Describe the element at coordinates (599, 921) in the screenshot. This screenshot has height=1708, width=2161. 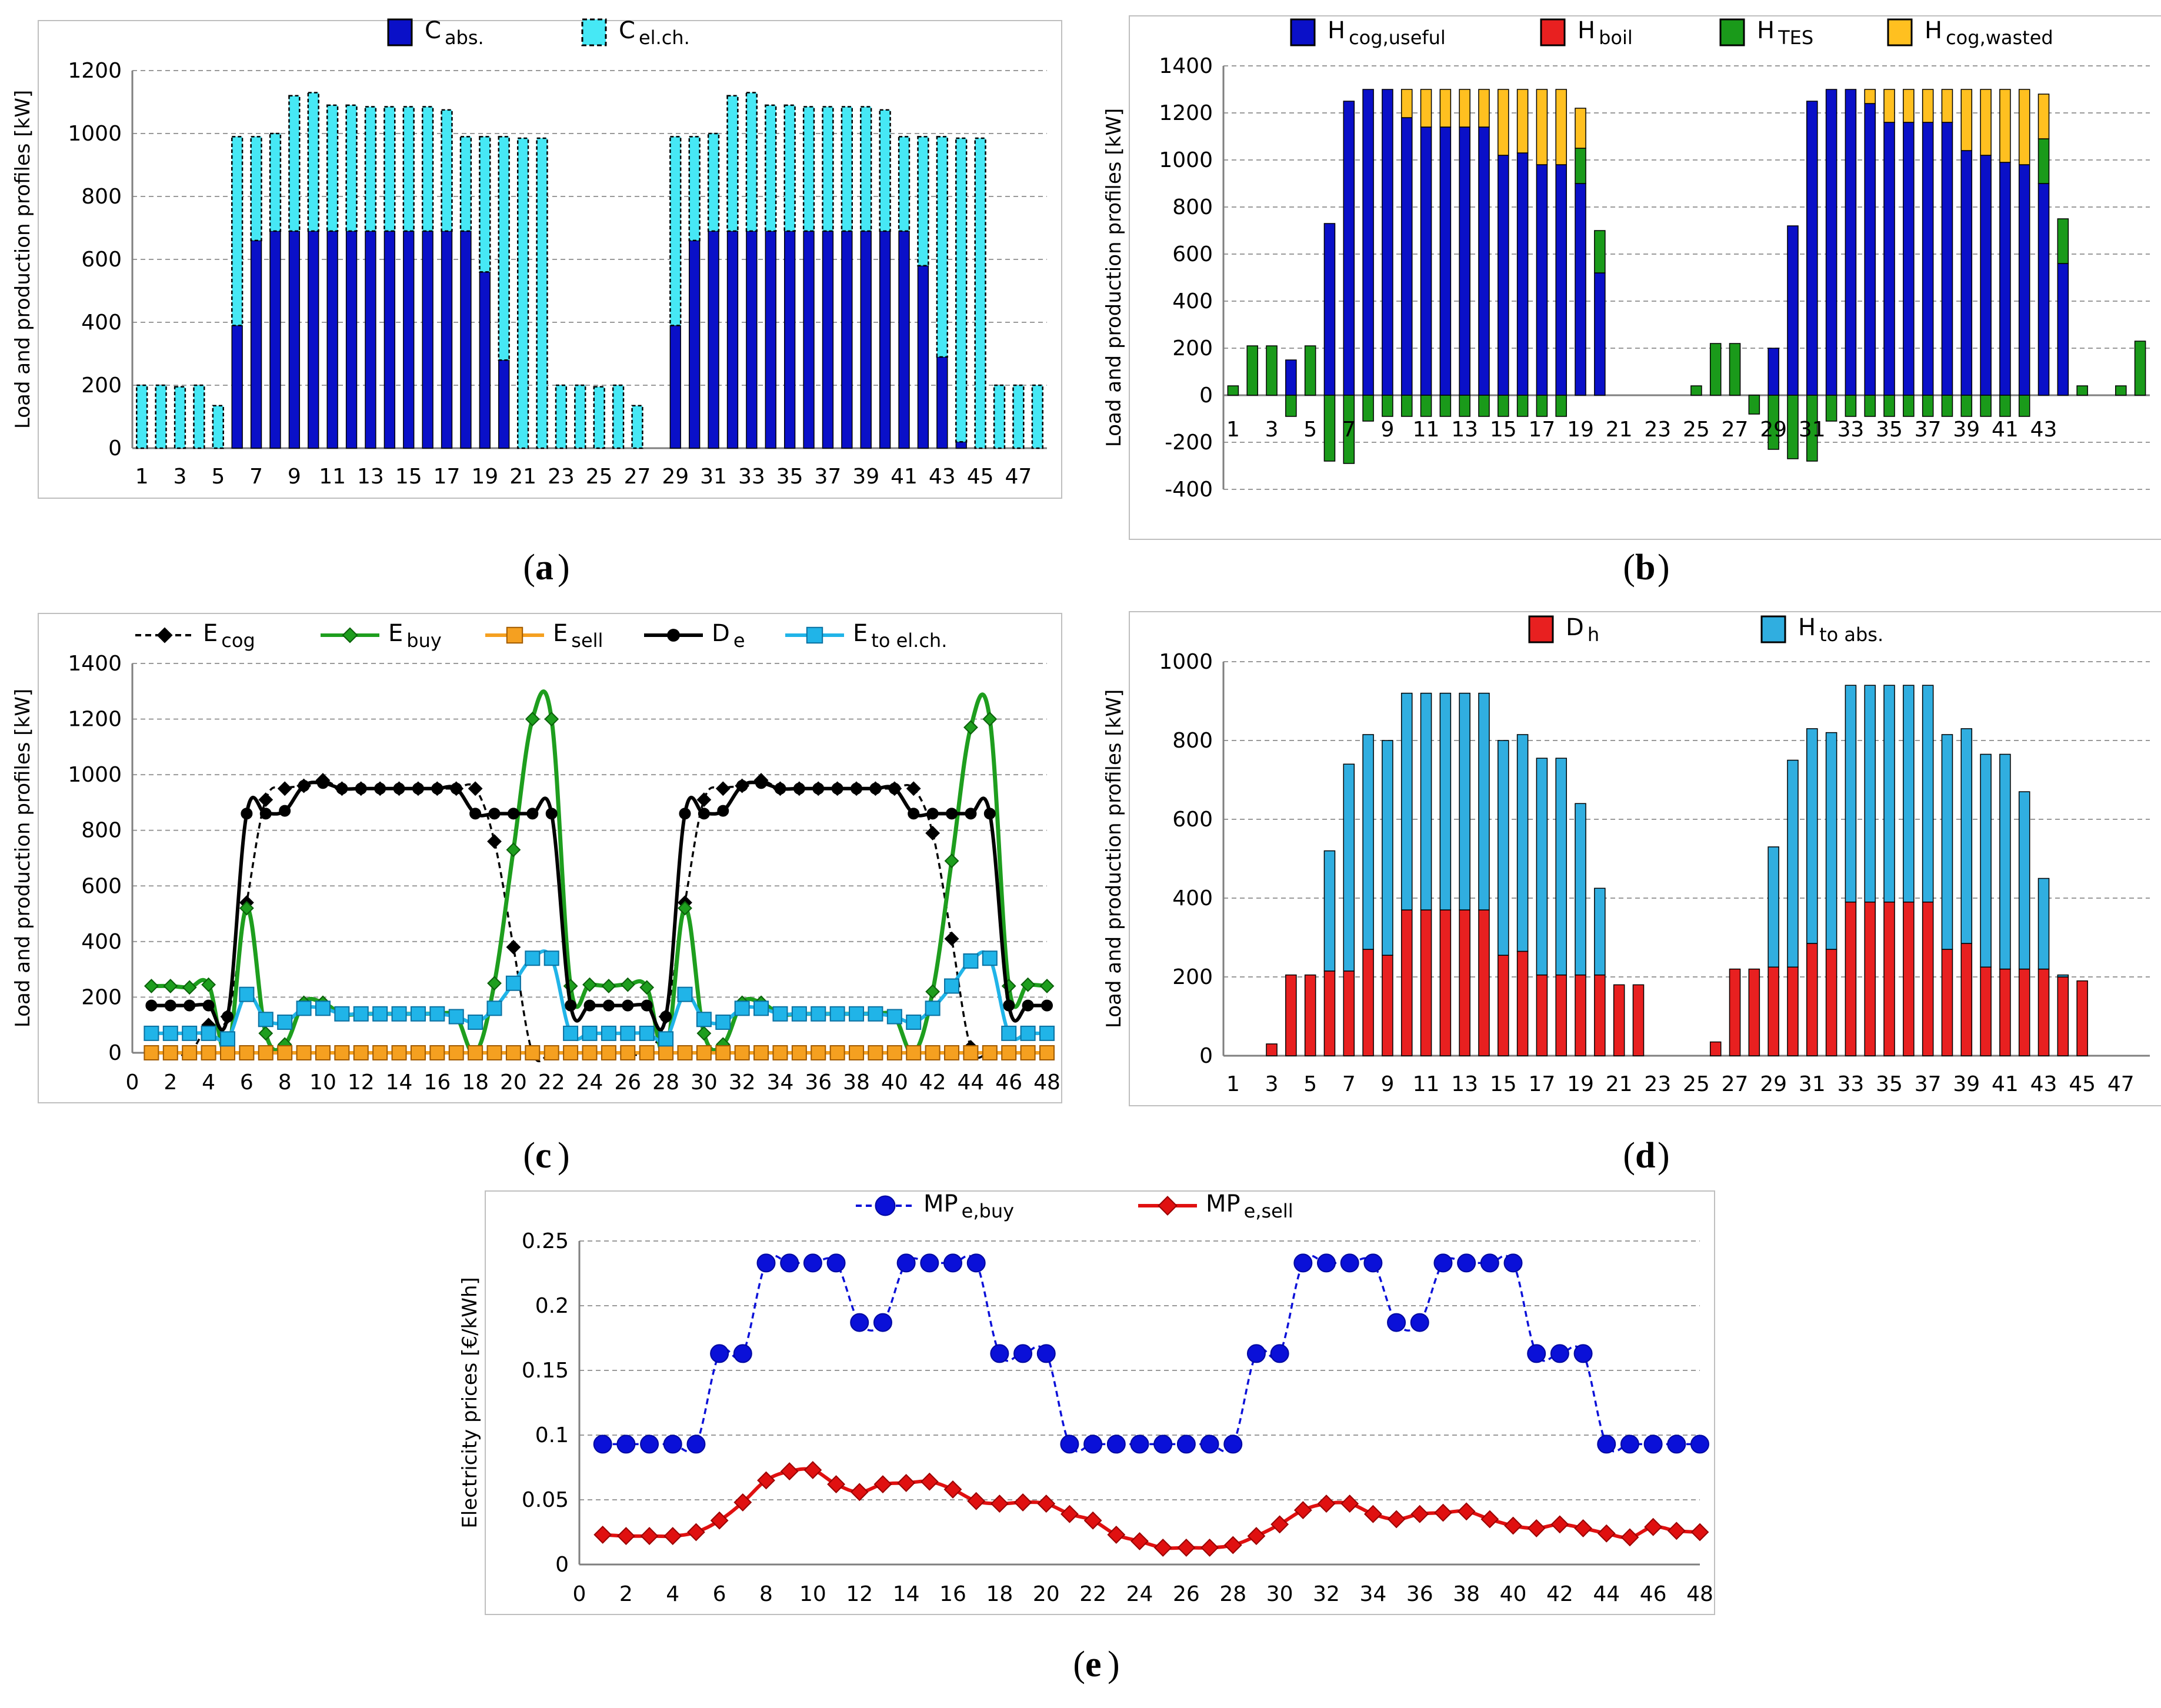
I see `series-line-e_cog` at that location.